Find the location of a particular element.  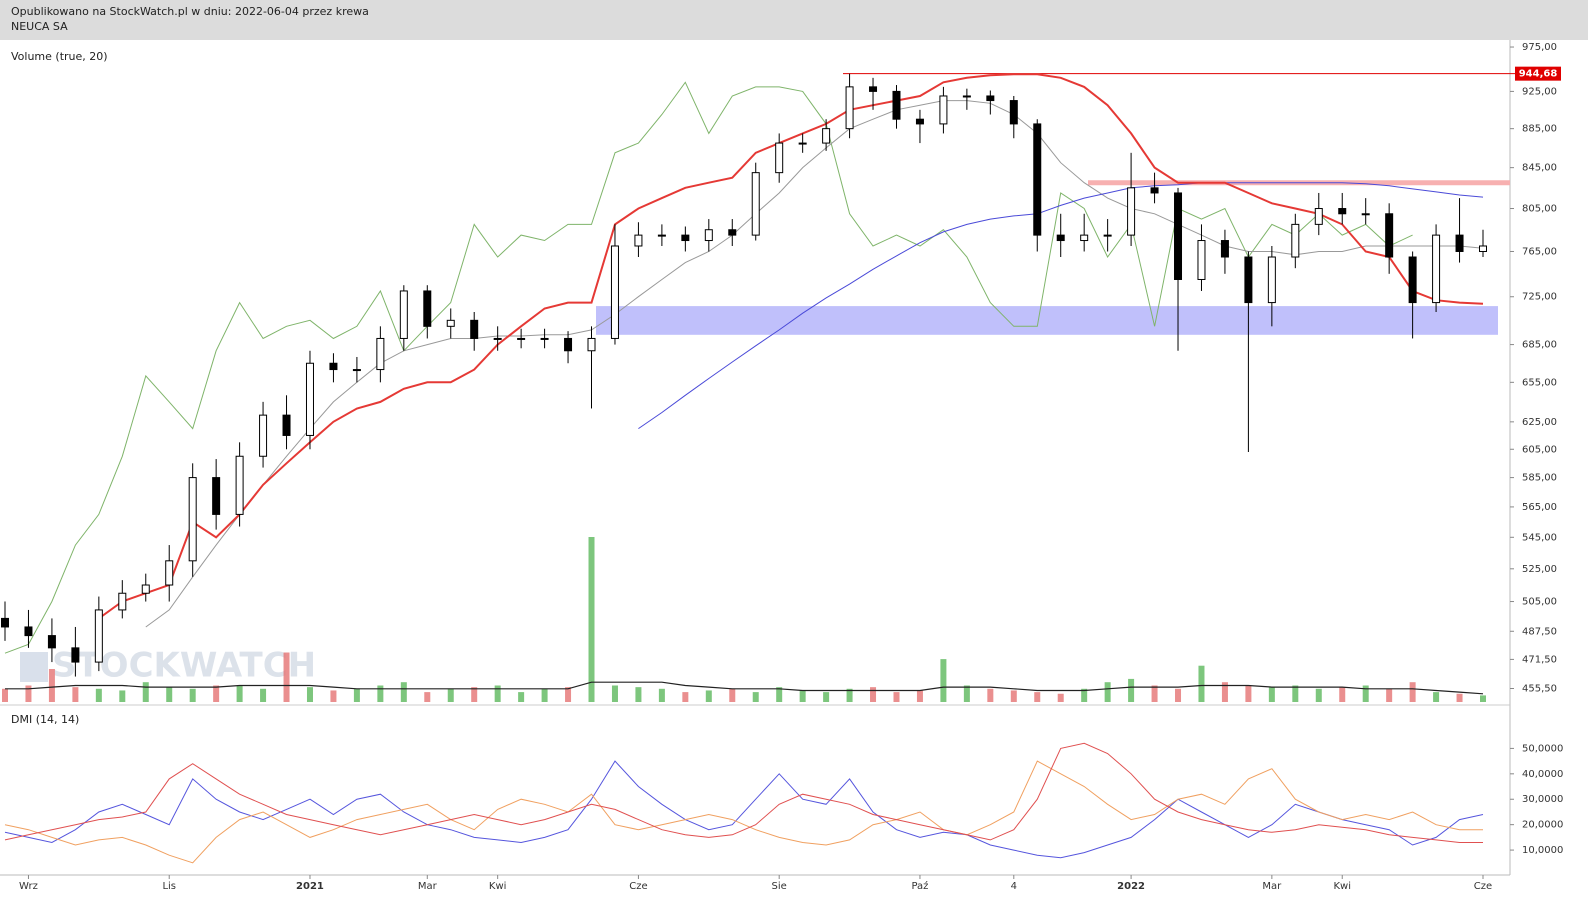

x-tick-label: Paź is located at coordinates (919, 886).